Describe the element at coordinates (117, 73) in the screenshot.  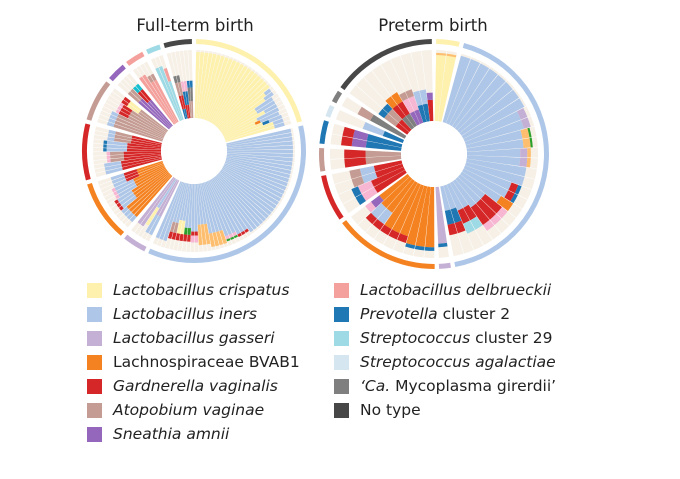
I see `group-ring-sa` at that location.